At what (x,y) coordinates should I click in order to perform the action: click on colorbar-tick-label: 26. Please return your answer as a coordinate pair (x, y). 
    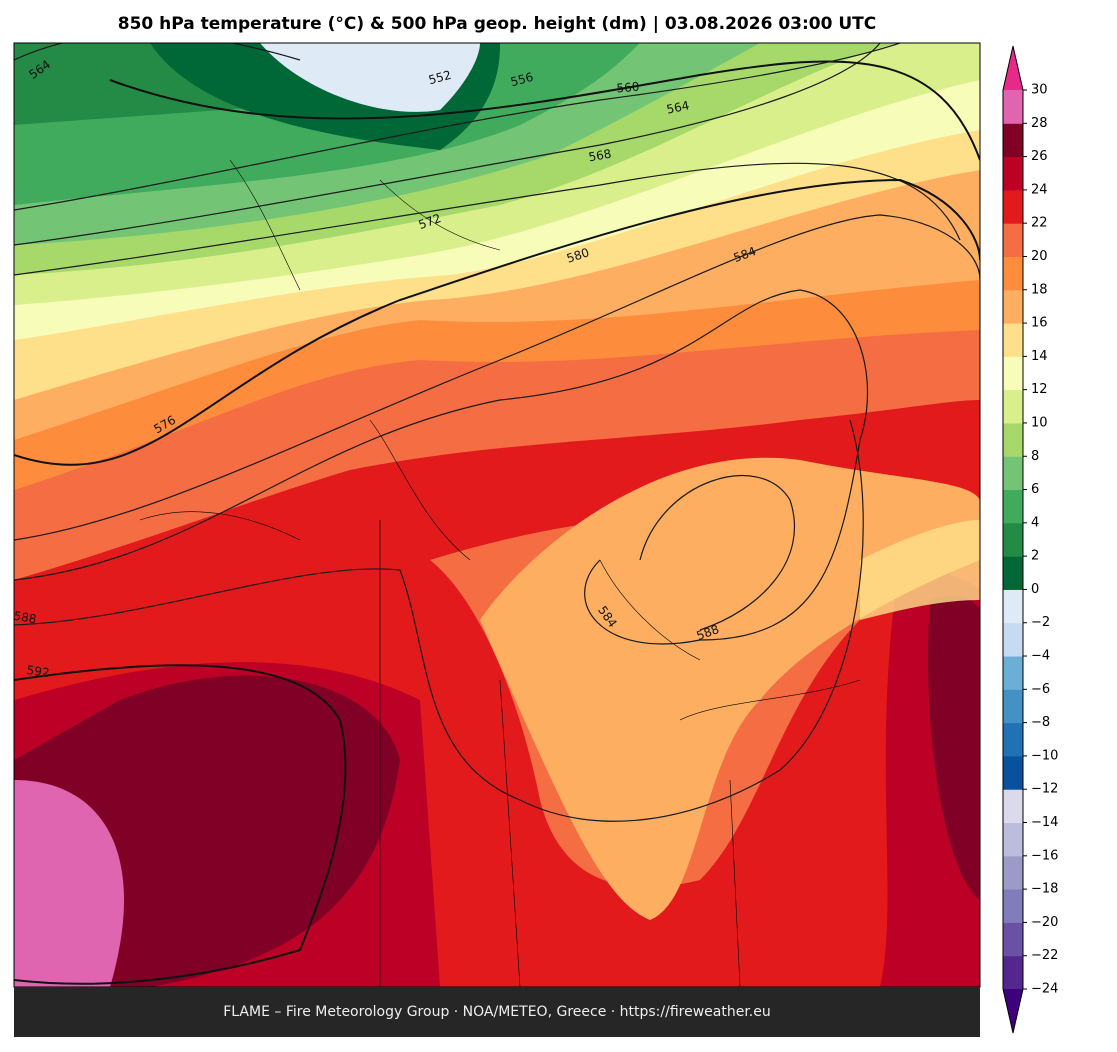
    Looking at the image, I should click on (1039, 156).